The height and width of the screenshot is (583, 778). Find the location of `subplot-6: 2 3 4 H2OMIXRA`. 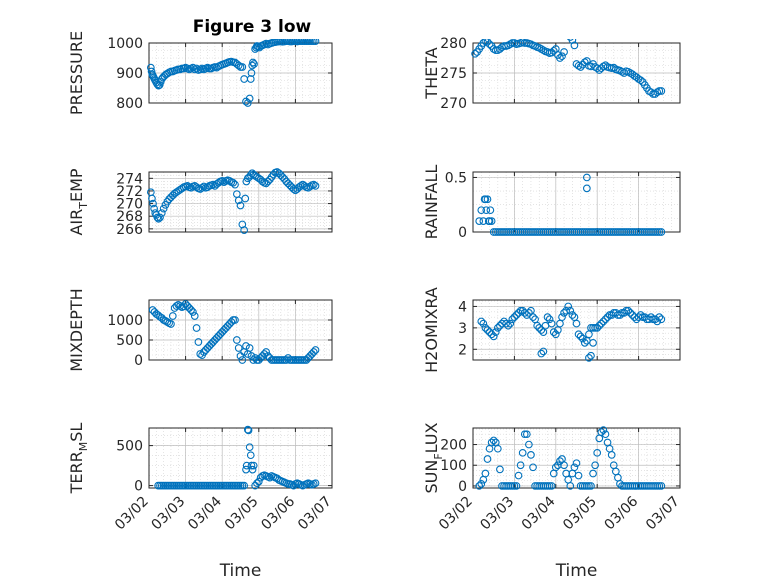

subplot-6: 2 3 4 H2OMIXRA is located at coordinates (551, 330).